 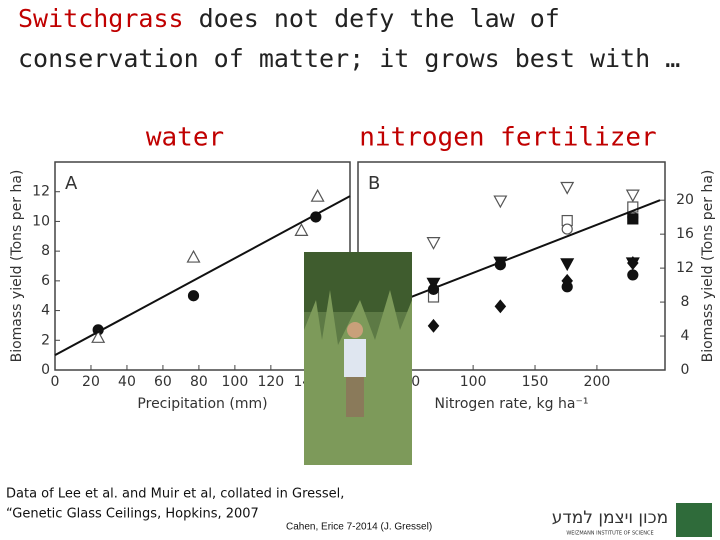 I want to click on photo-pants, so click(x=355, y=397).